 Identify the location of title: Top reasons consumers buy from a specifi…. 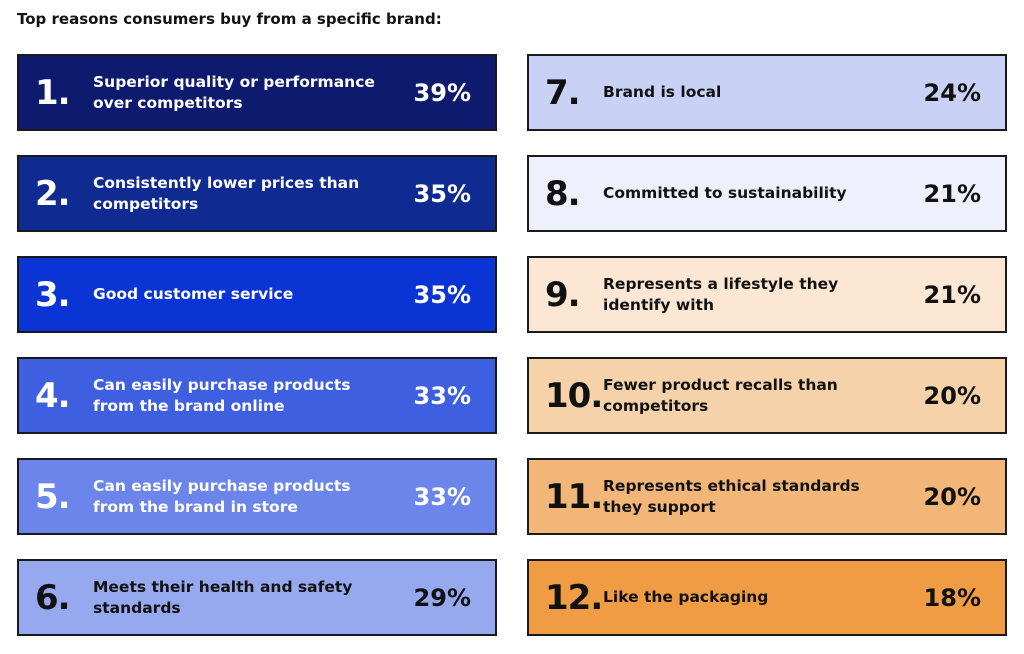
(229, 19).